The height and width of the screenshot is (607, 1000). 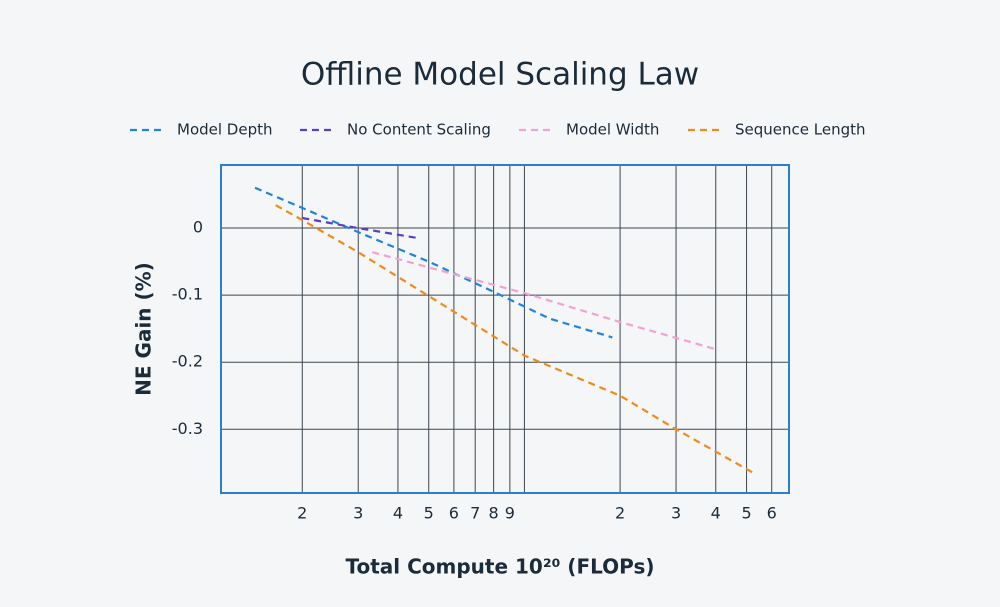 What do you see at coordinates (187, 361) in the screenshot?
I see `y-tick-label: -0.2` at bounding box center [187, 361].